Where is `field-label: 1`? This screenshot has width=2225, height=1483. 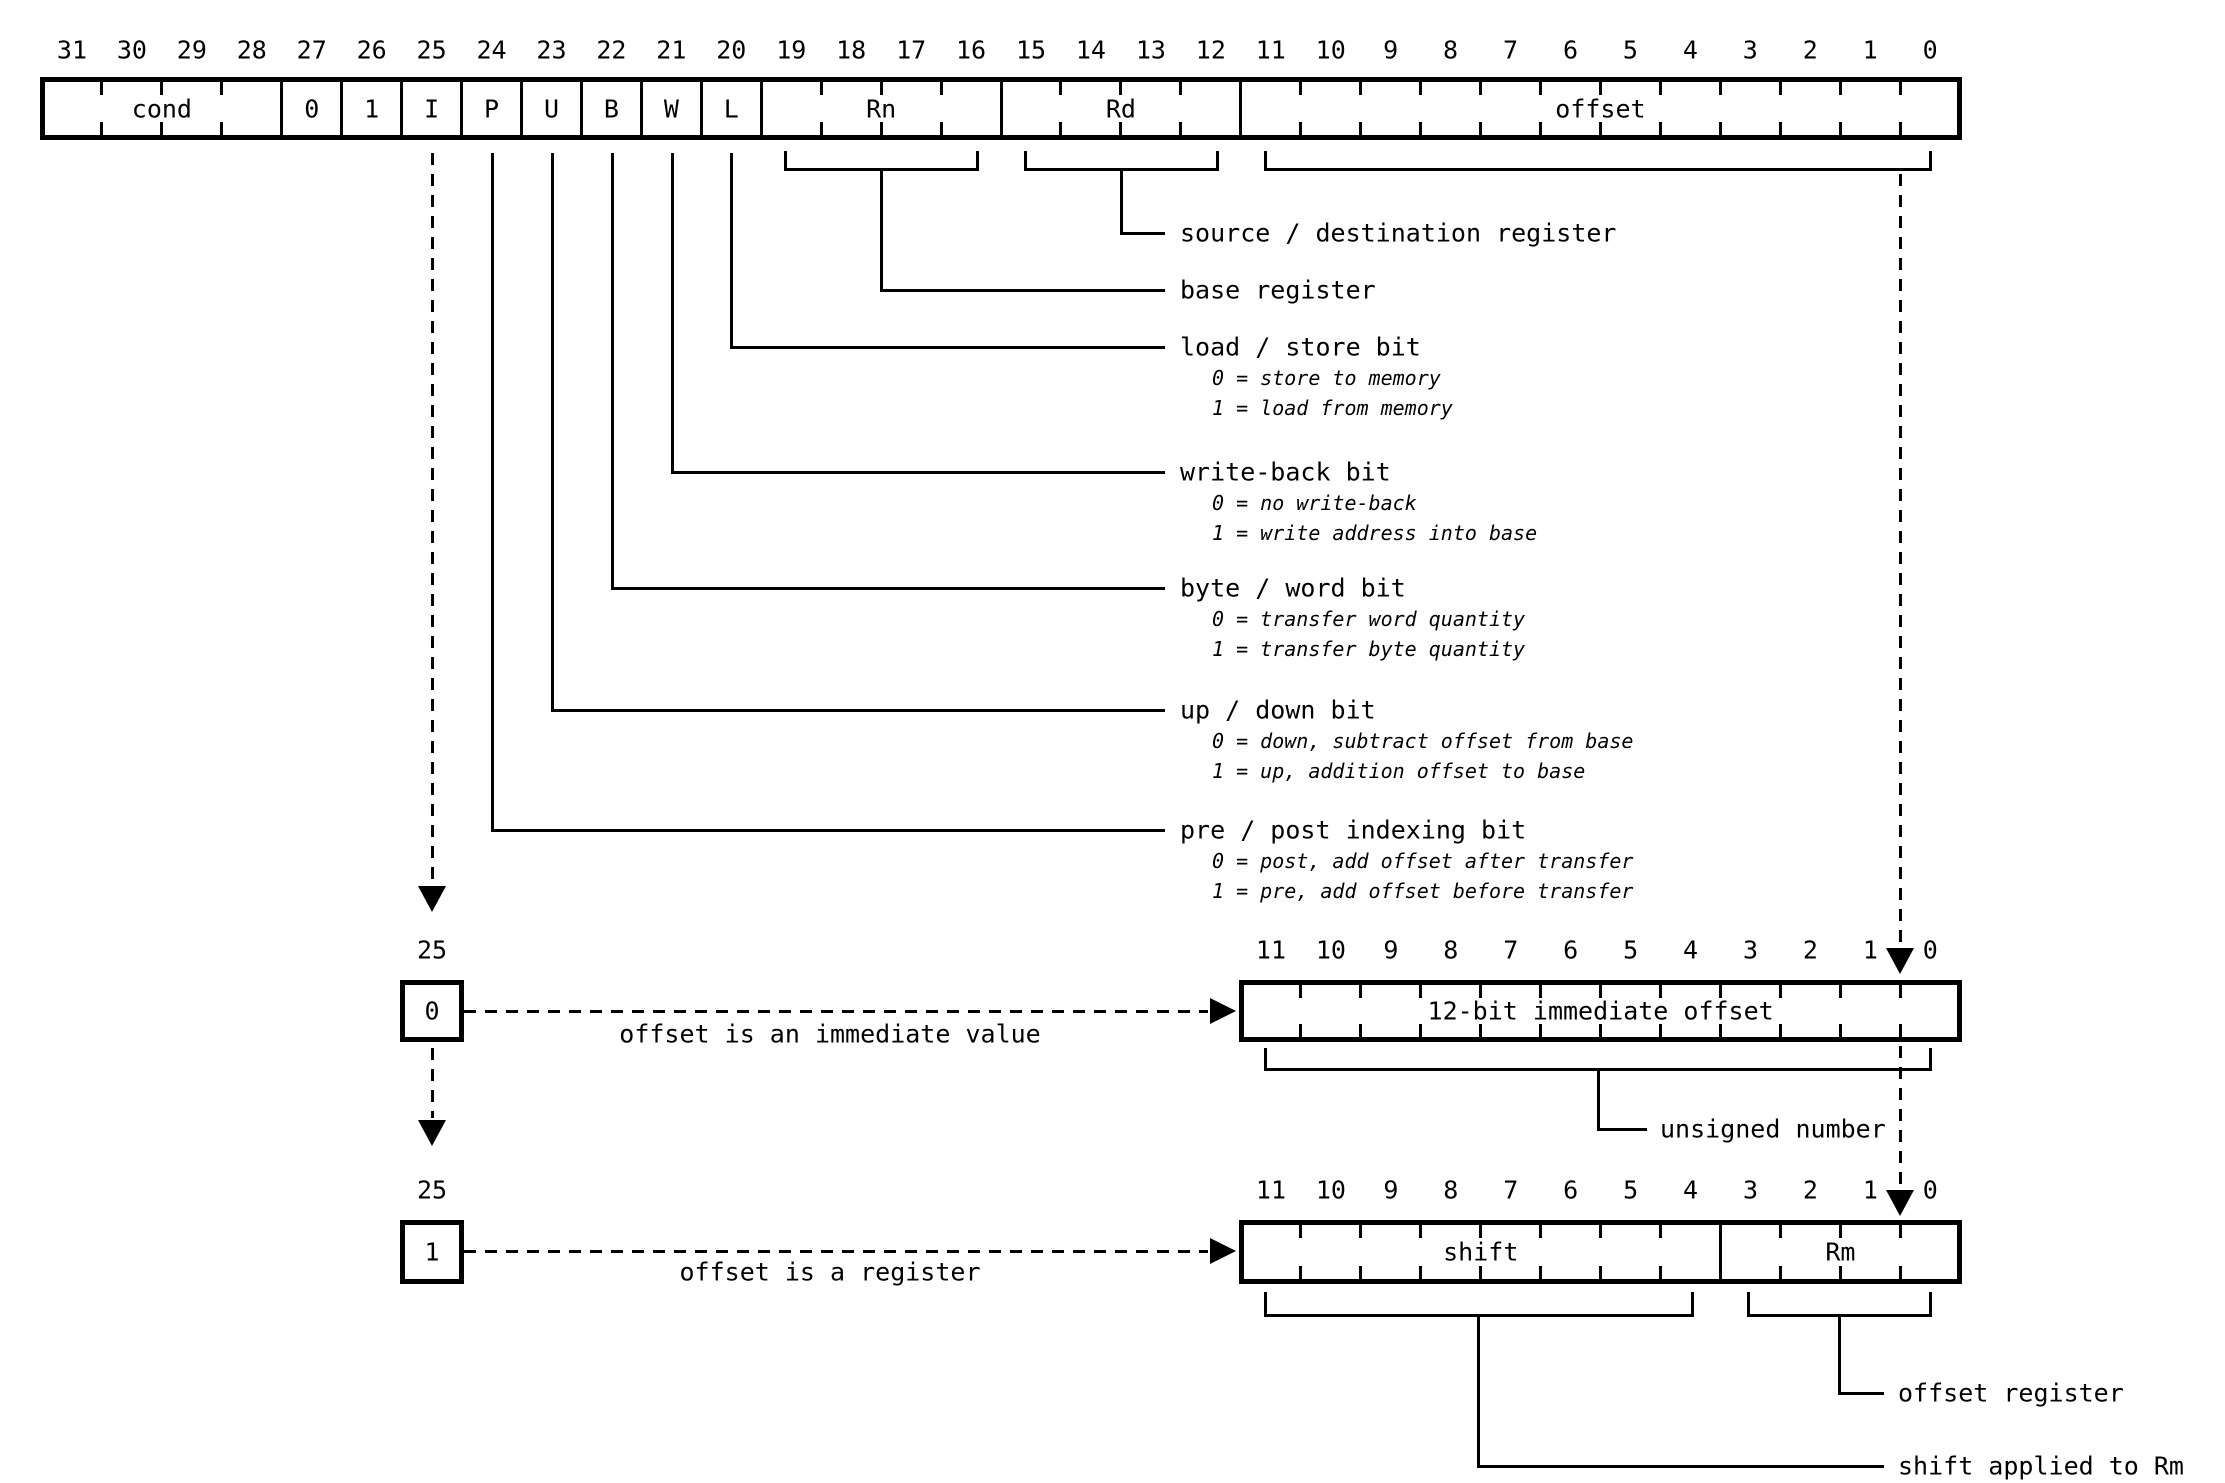 field-label: 1 is located at coordinates (432, 1252).